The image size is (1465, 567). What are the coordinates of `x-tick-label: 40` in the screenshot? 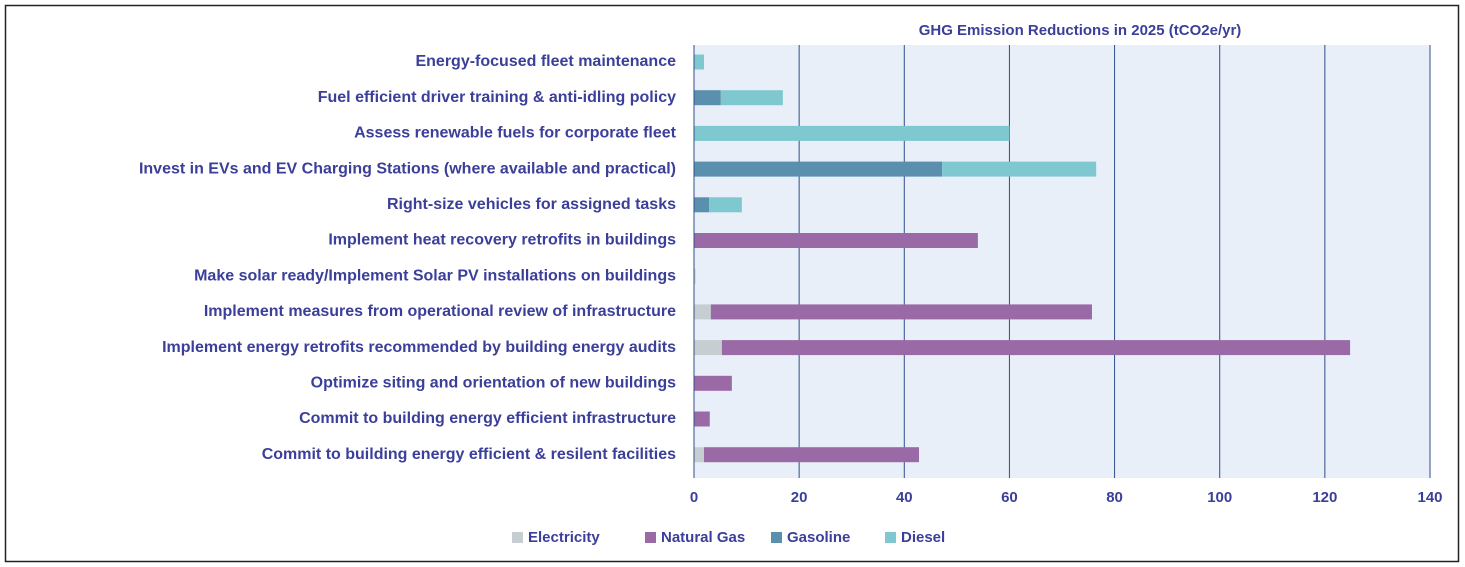 It's located at (904, 497).